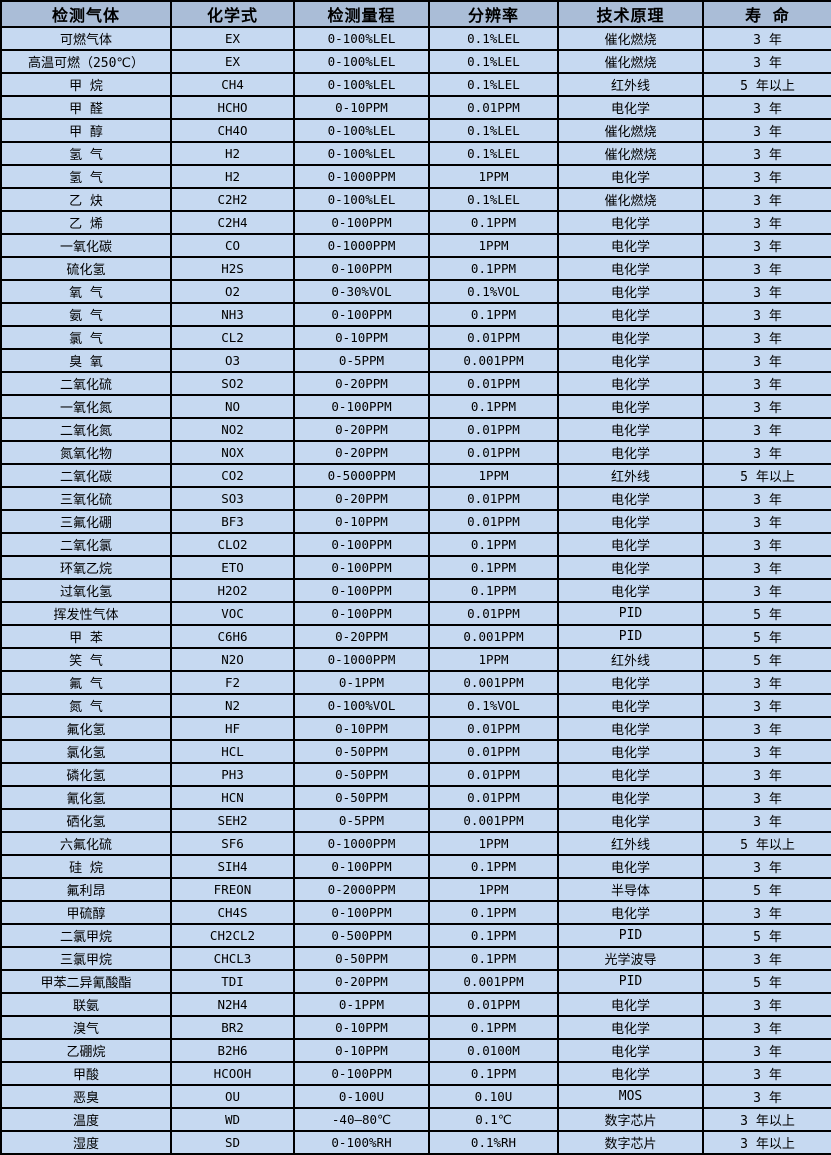  What do you see at coordinates (232, 337) in the screenshot?
I see `cell-formula: CL2` at bounding box center [232, 337].